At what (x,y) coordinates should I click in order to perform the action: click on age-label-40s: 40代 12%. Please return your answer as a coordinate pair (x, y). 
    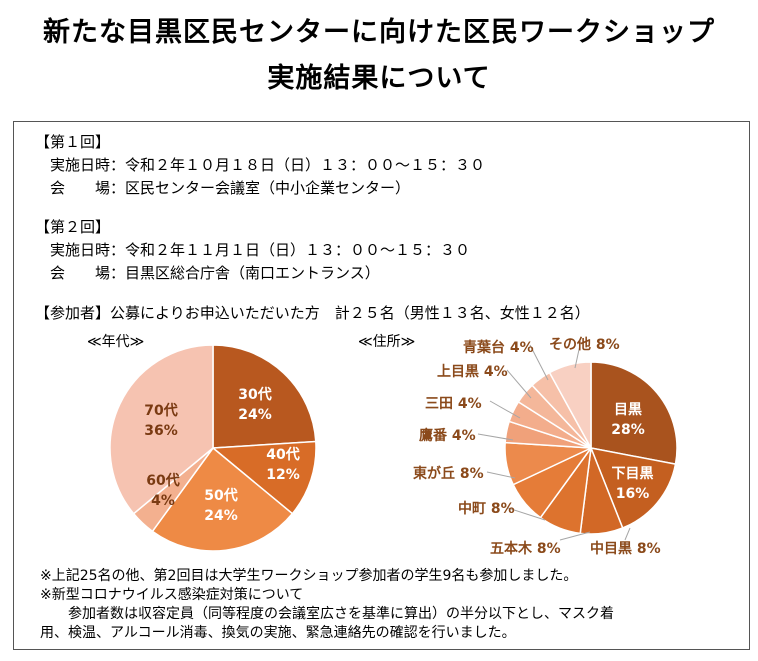
    Looking at the image, I should click on (283, 465).